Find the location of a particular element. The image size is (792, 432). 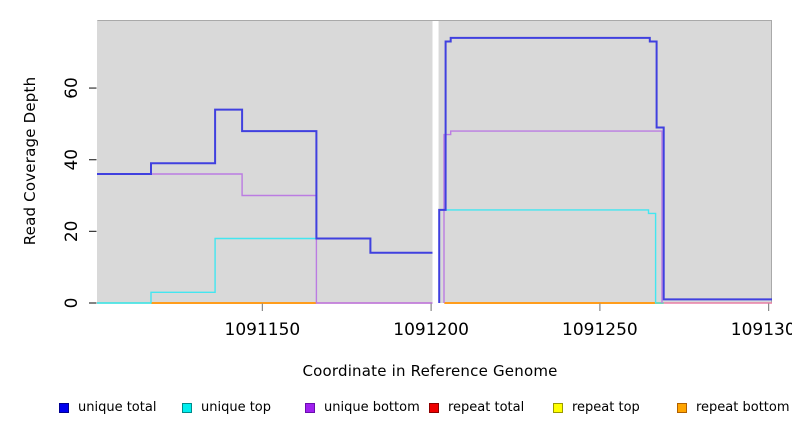

legend-label: repeat top is located at coordinates (606, 407).